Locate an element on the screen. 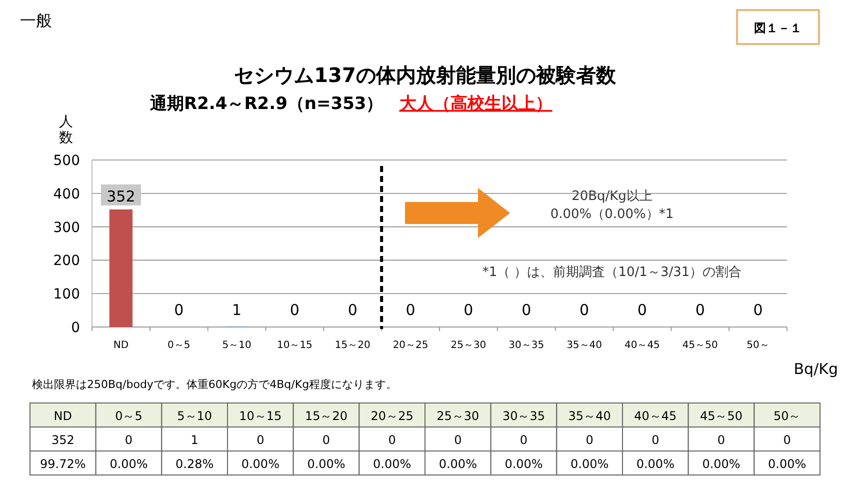  x-tick-label: 30～35 is located at coordinates (526, 345).